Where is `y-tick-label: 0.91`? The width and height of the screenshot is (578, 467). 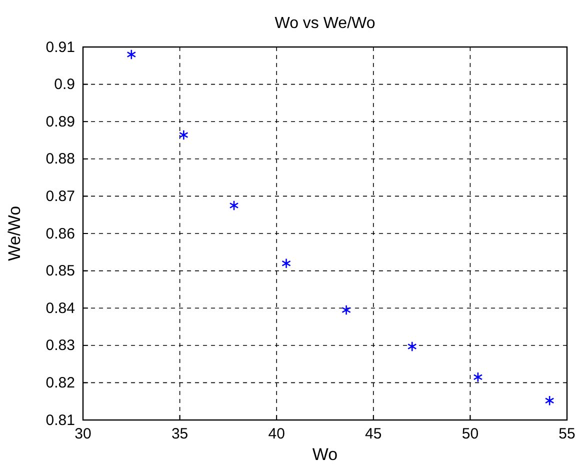
y-tick-label: 0.91 is located at coordinates (60, 47).